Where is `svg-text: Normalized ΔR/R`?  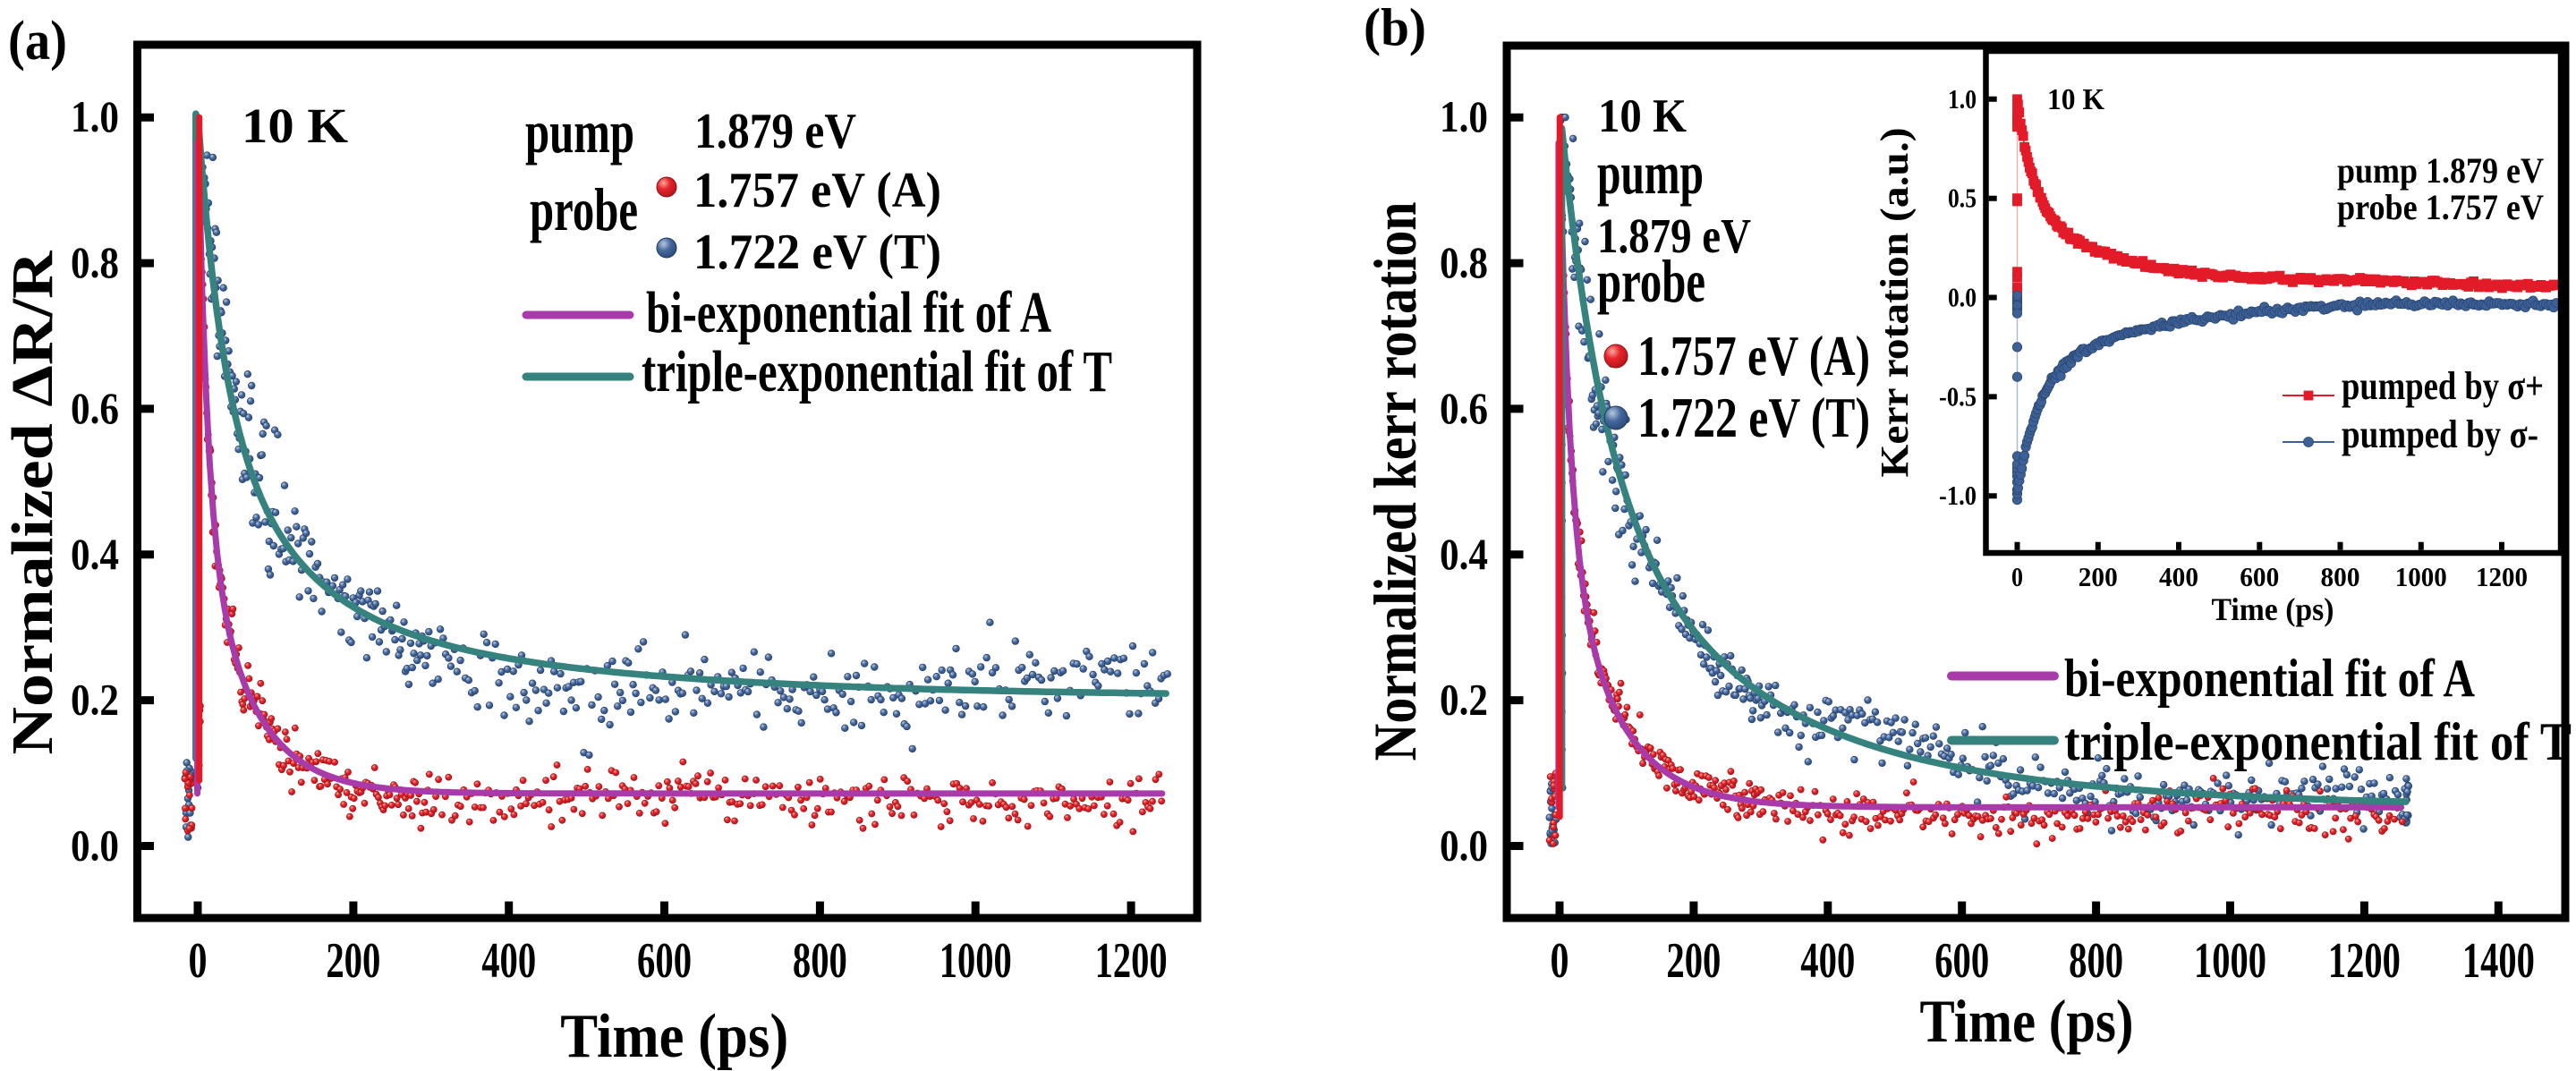 svg-text: Normalized ΔR/R is located at coordinates (32, 502).